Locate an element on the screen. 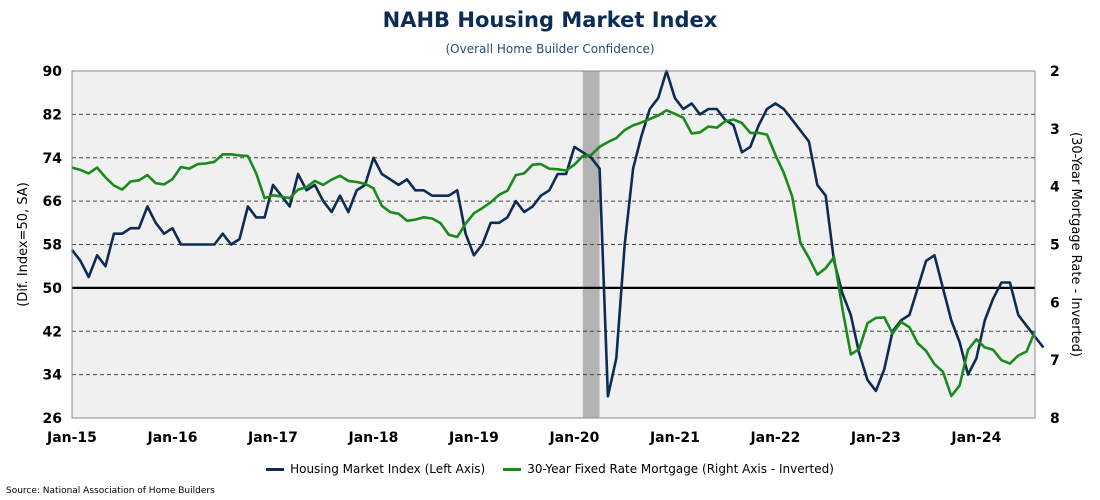  left-tick-label: 34 is located at coordinates (53, 376).